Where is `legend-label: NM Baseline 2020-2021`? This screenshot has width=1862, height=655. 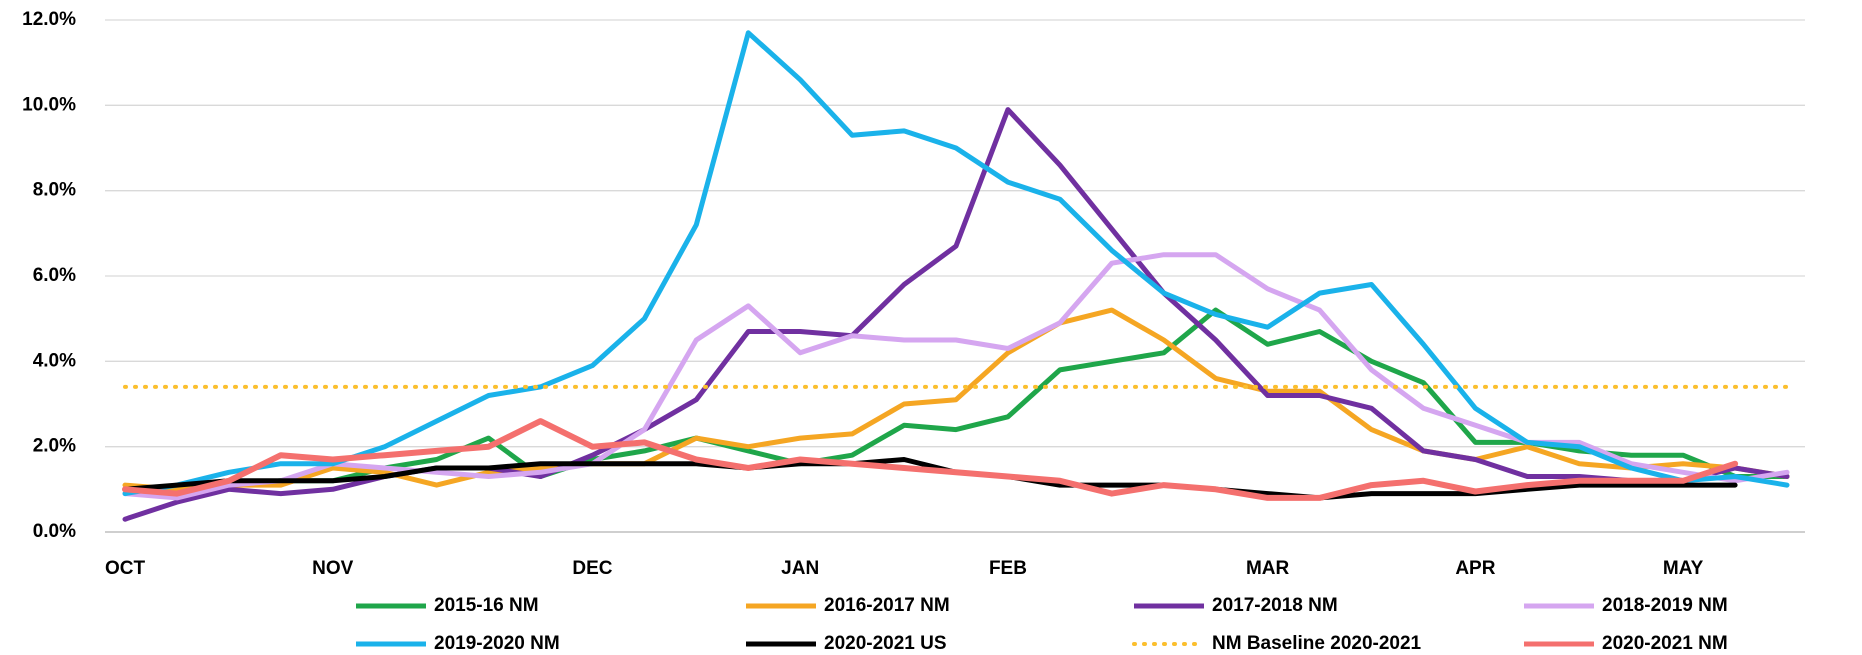 legend-label: NM Baseline 2020-2021 is located at coordinates (1317, 643).